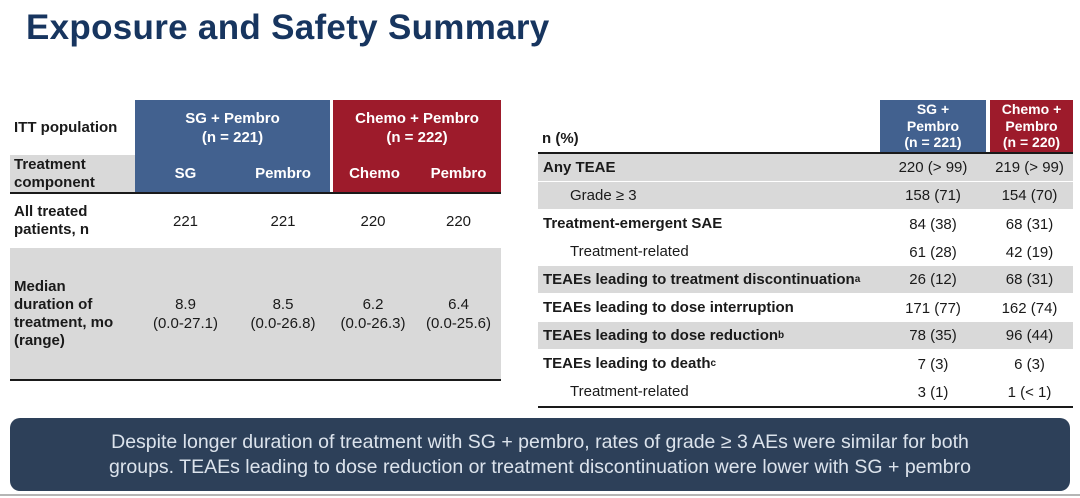 The height and width of the screenshot is (498, 1080). I want to click on table-cell: 84 (38), so click(933, 224).